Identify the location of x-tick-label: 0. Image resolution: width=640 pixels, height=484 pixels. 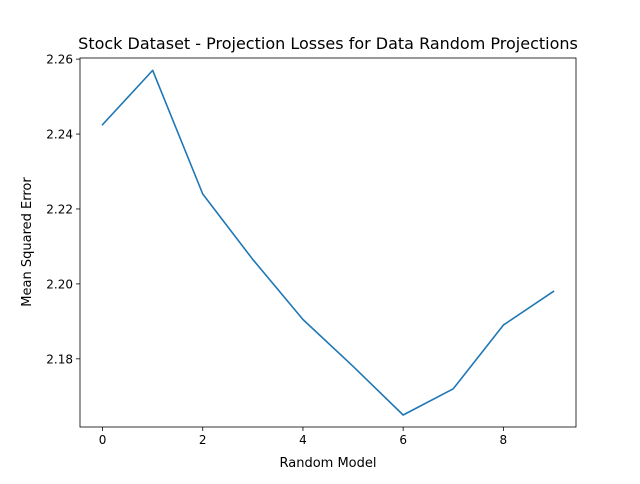
(103, 440).